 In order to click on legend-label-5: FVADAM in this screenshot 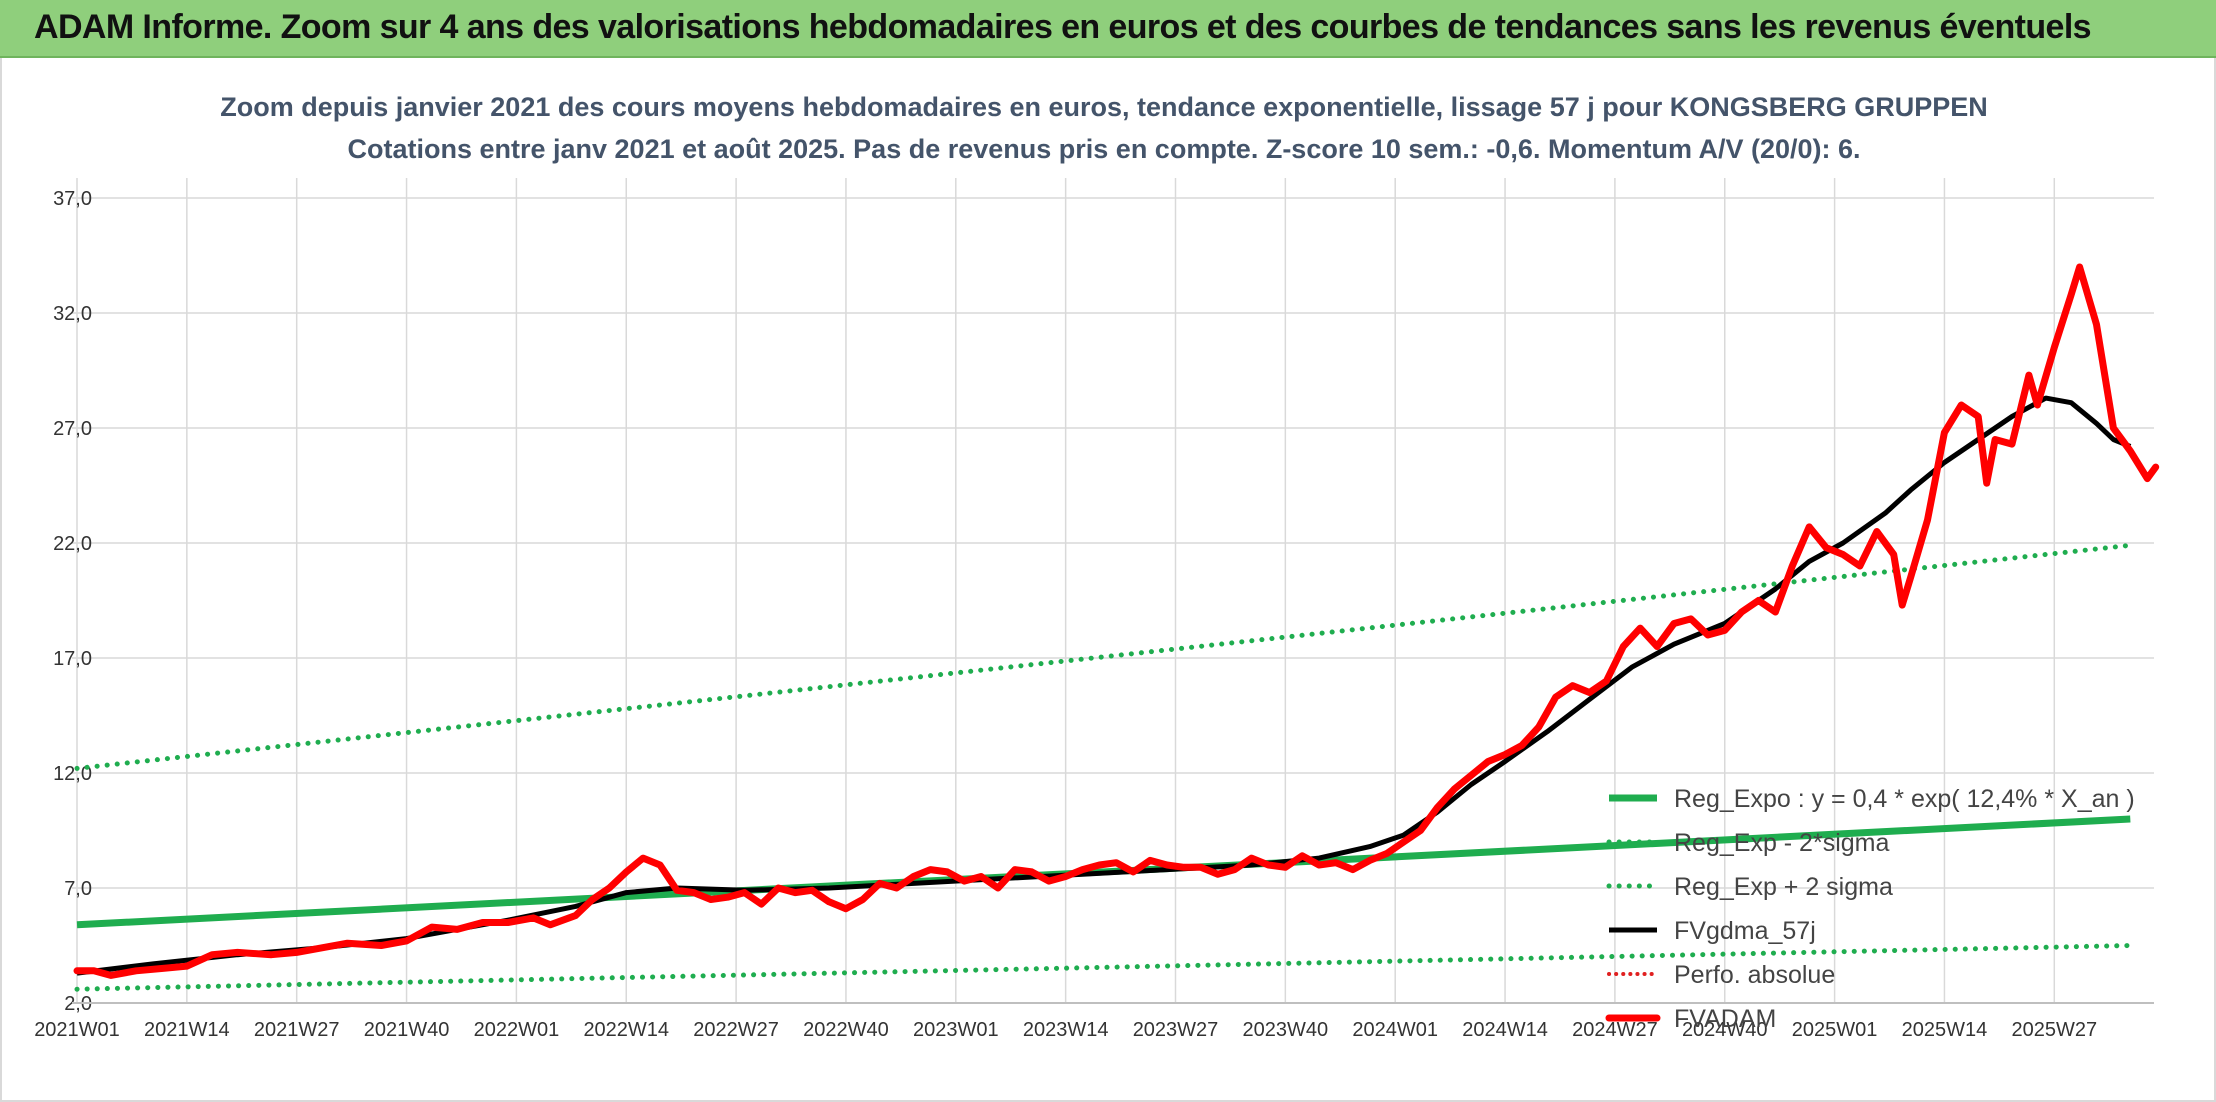, I will do `click(1725, 1019)`.